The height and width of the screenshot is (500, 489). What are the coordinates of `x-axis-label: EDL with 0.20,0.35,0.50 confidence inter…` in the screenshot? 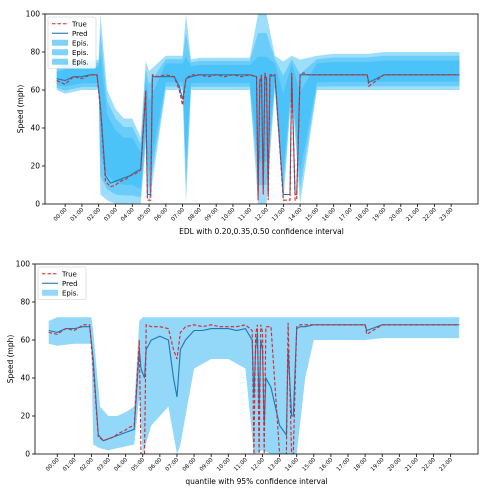 It's located at (261, 231).